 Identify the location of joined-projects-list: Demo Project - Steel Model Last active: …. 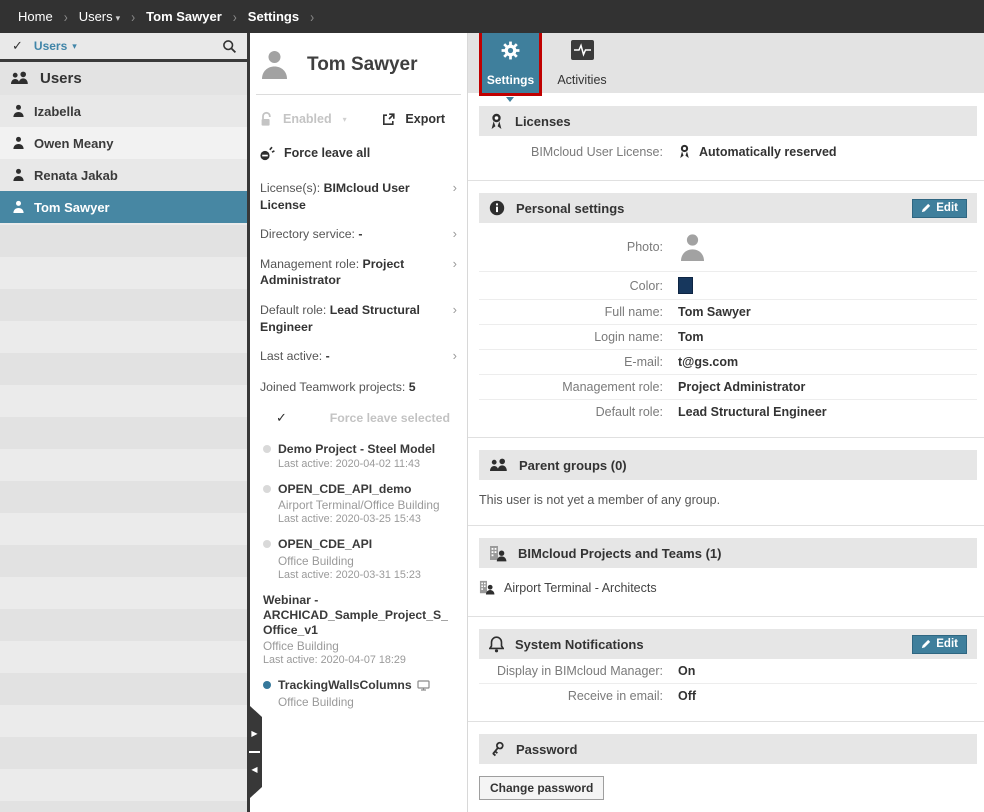
(358, 573).